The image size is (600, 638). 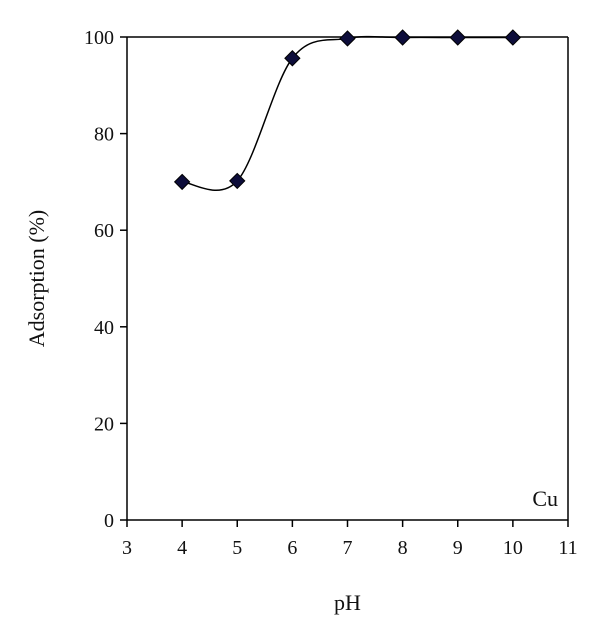 I want to click on y-tick-label: 0, so click(x=109, y=521).